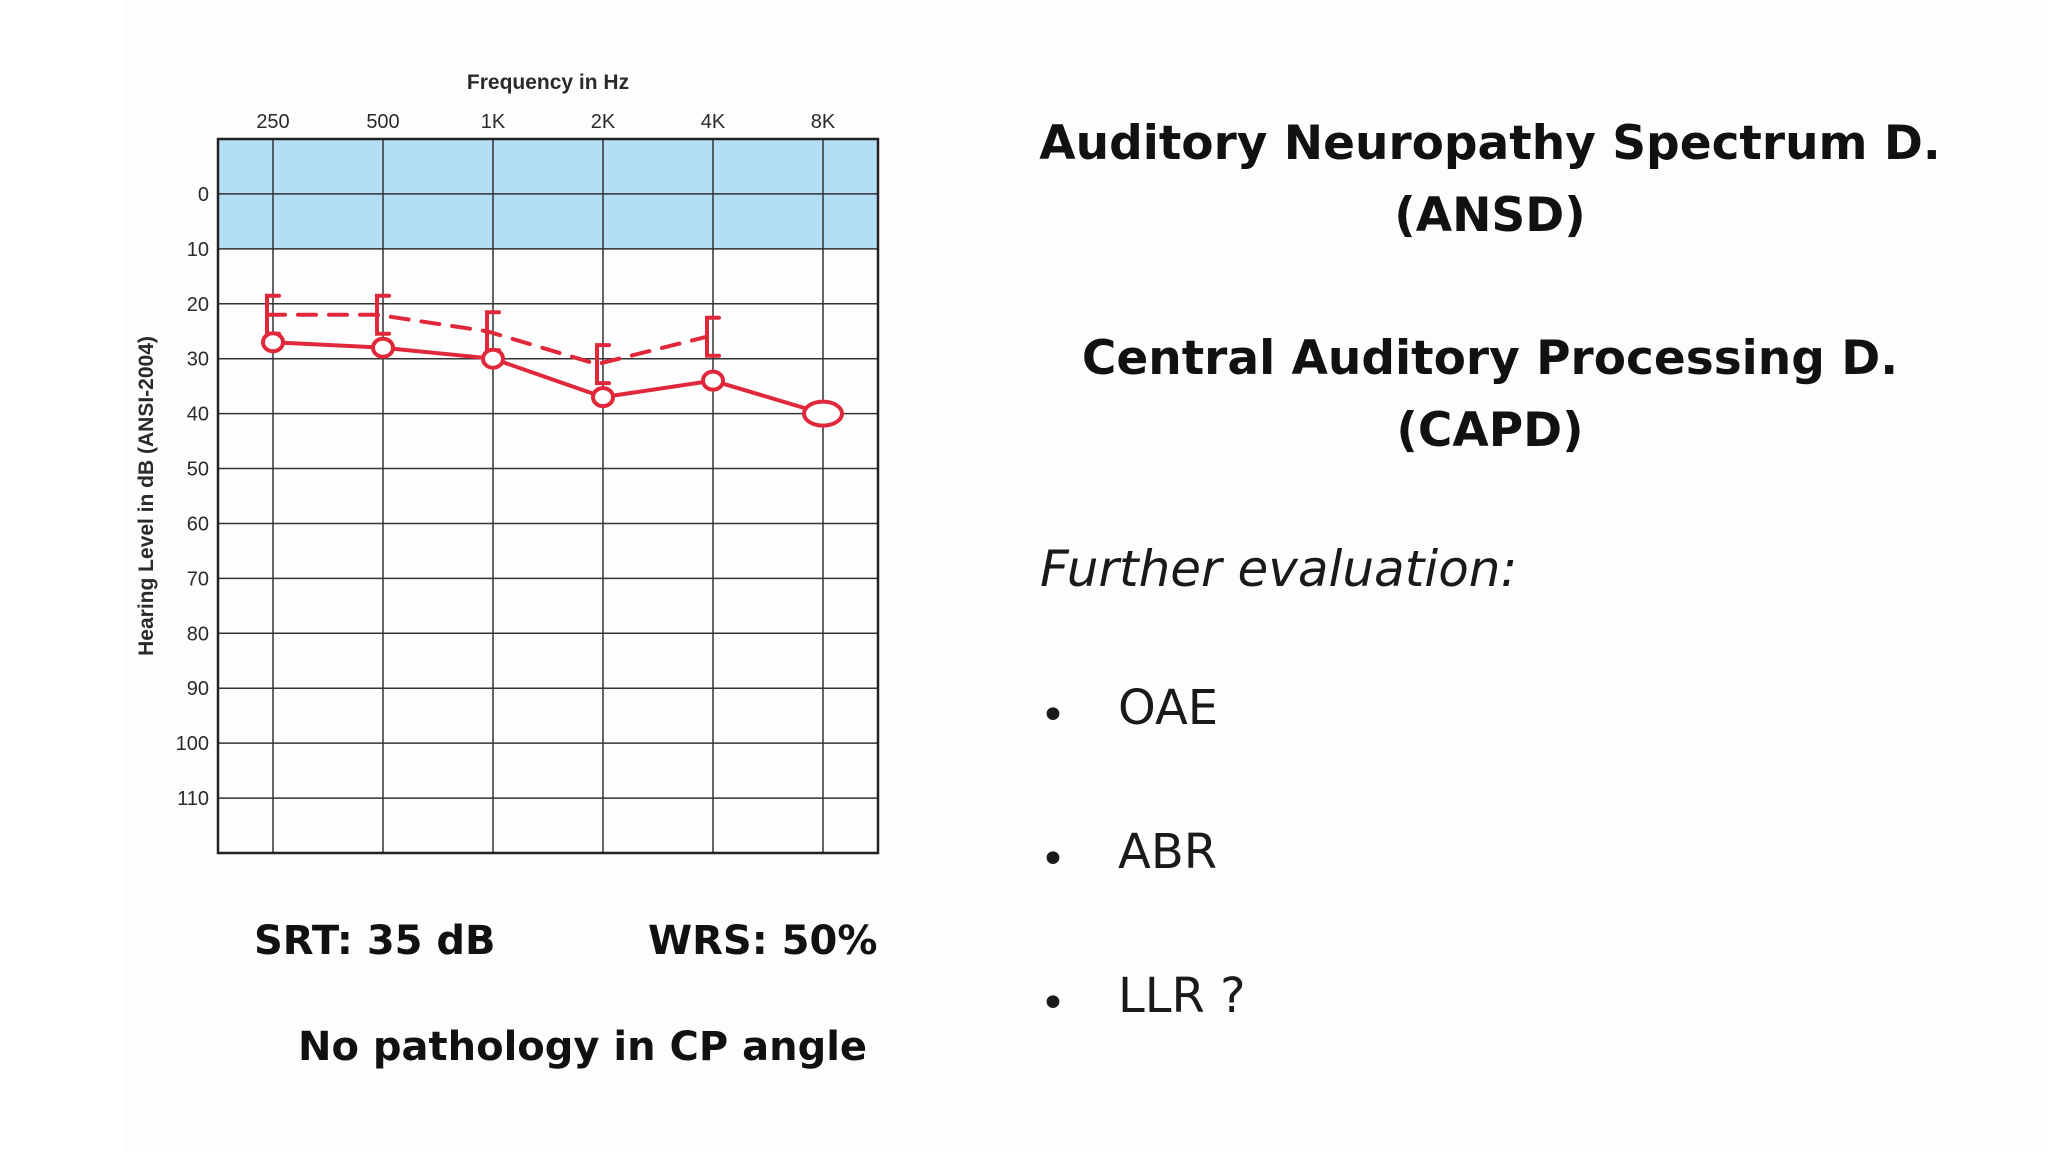 This screenshot has height=1152, width=2048. Describe the element at coordinates (193, 799) in the screenshot. I see `y-tick-label: 110` at that location.